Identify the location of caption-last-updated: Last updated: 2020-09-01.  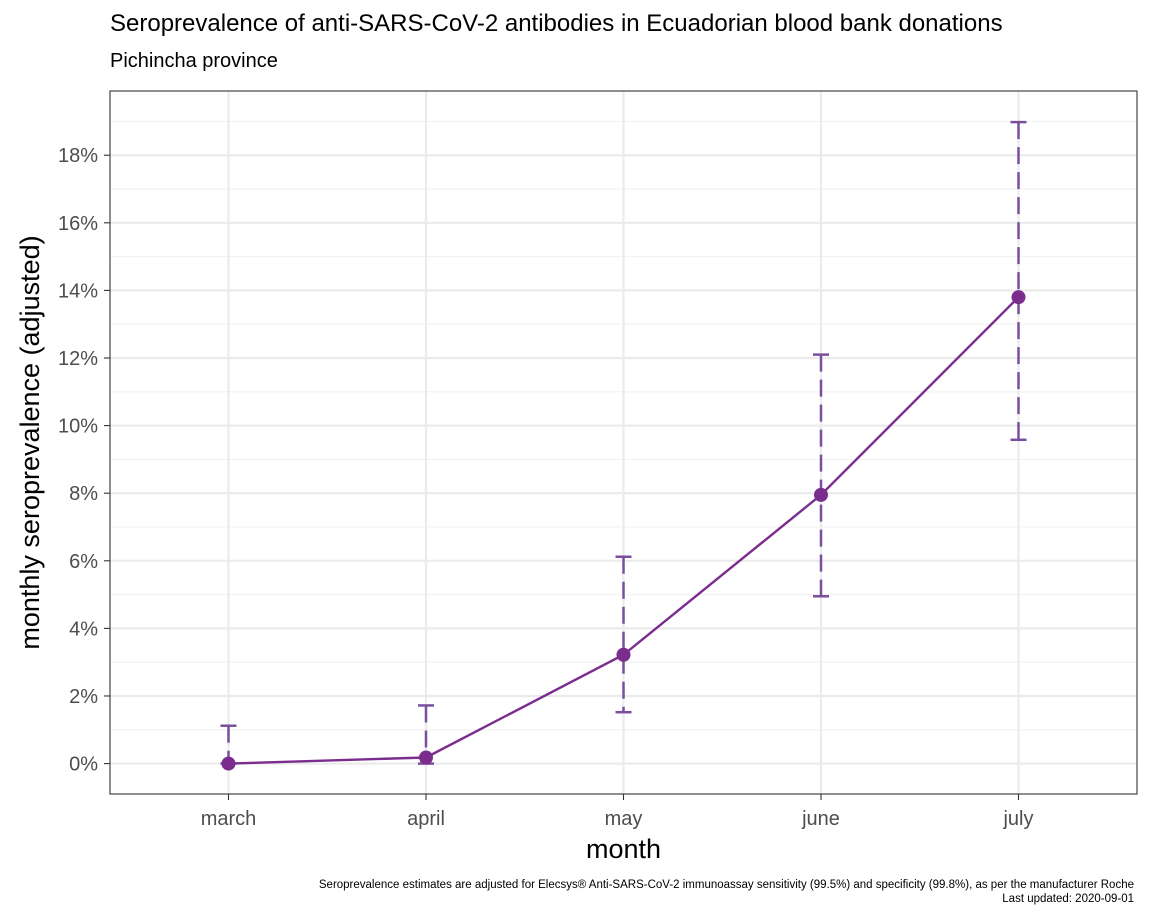
(1068, 899).